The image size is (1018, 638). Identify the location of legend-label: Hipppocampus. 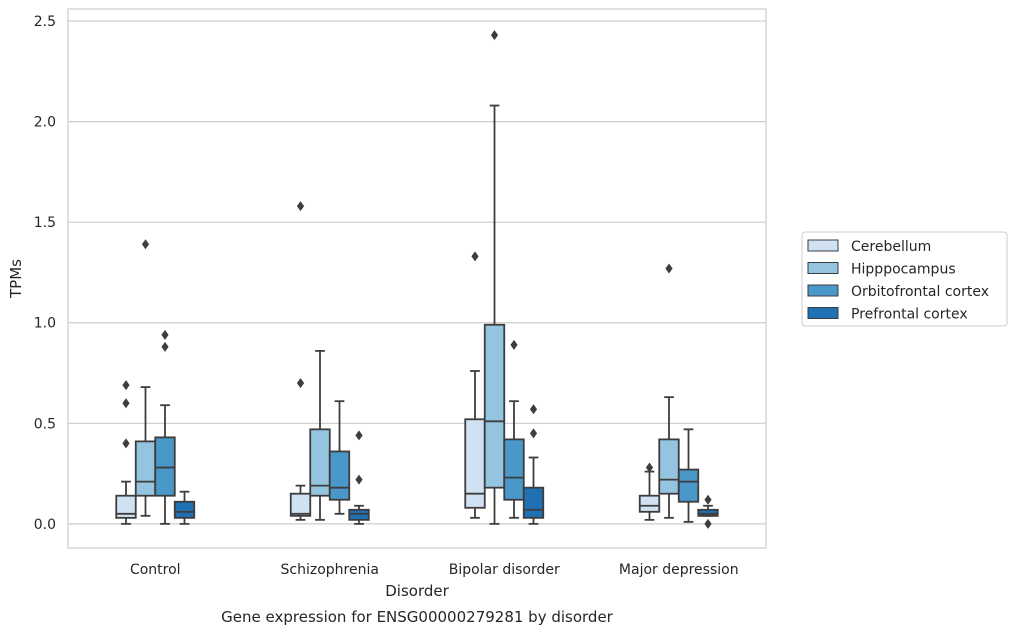
(903, 270).